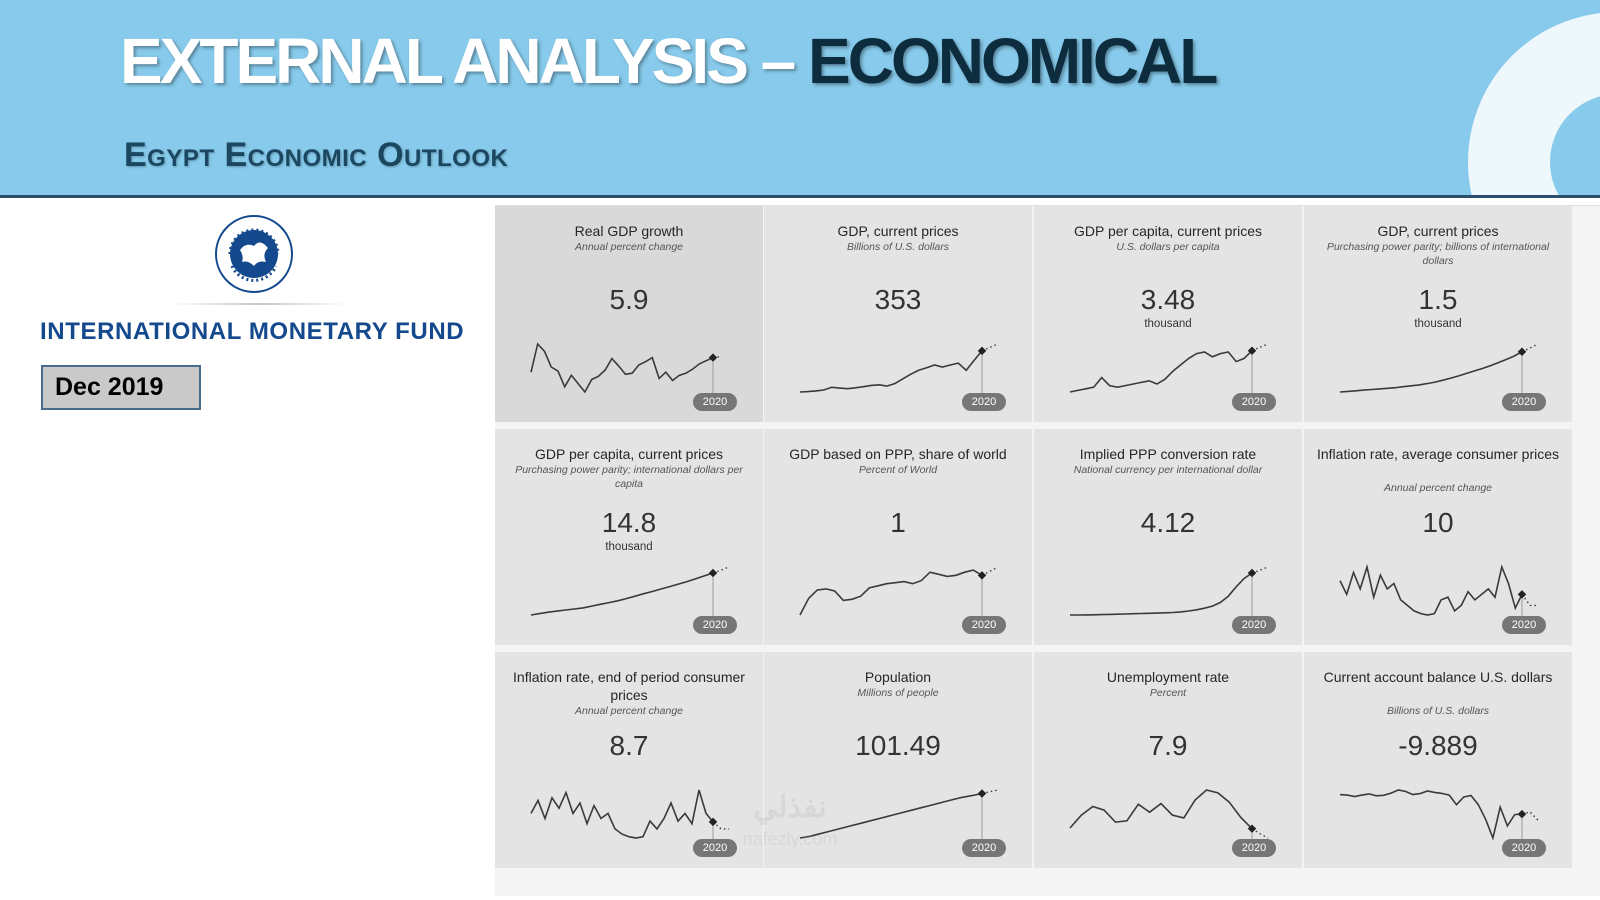  Describe the element at coordinates (1438, 677) in the screenshot. I see `indicator-title: Current account balance U.S. dollars` at that location.